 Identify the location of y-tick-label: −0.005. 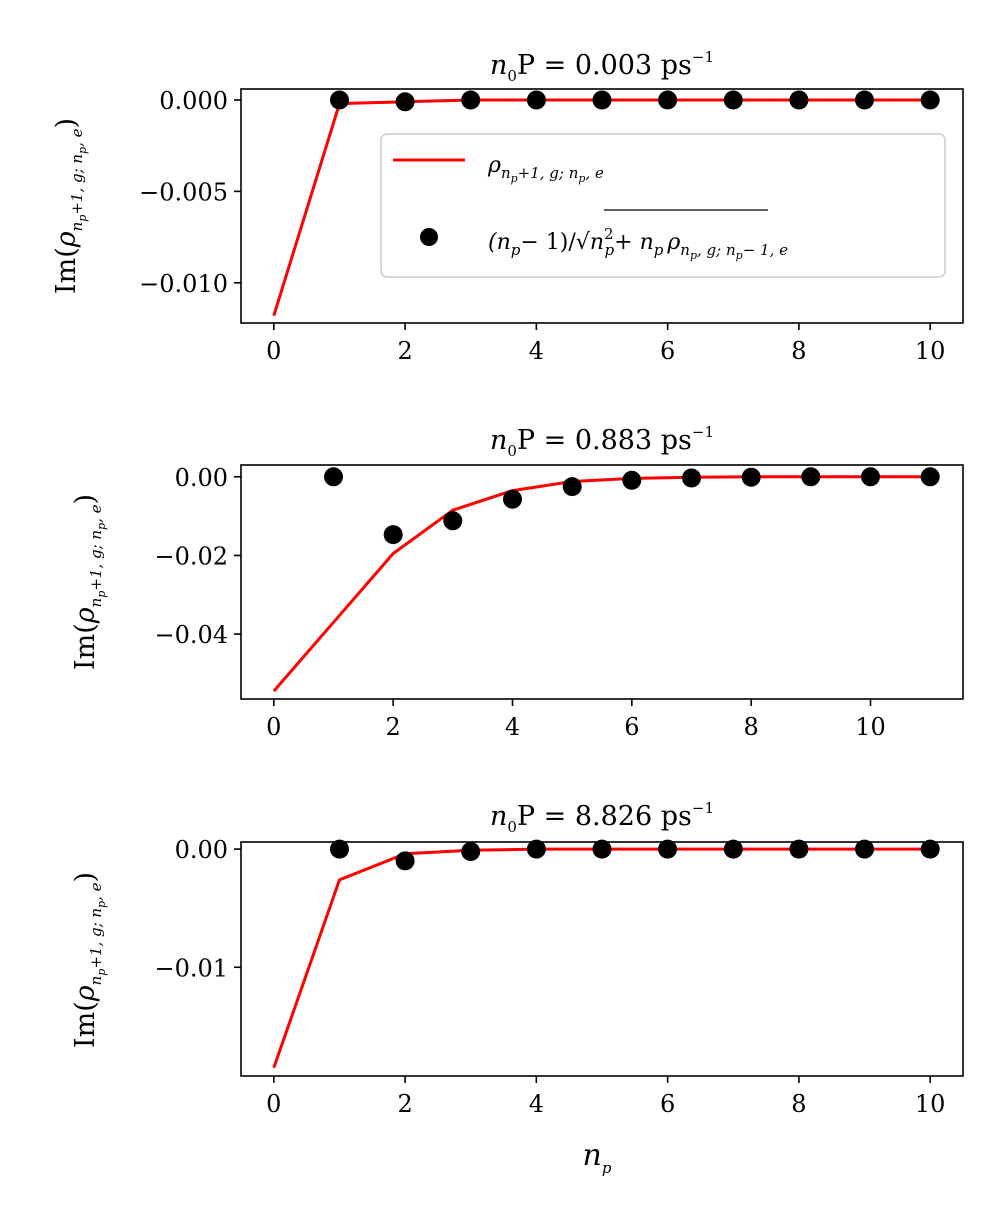
(183, 192).